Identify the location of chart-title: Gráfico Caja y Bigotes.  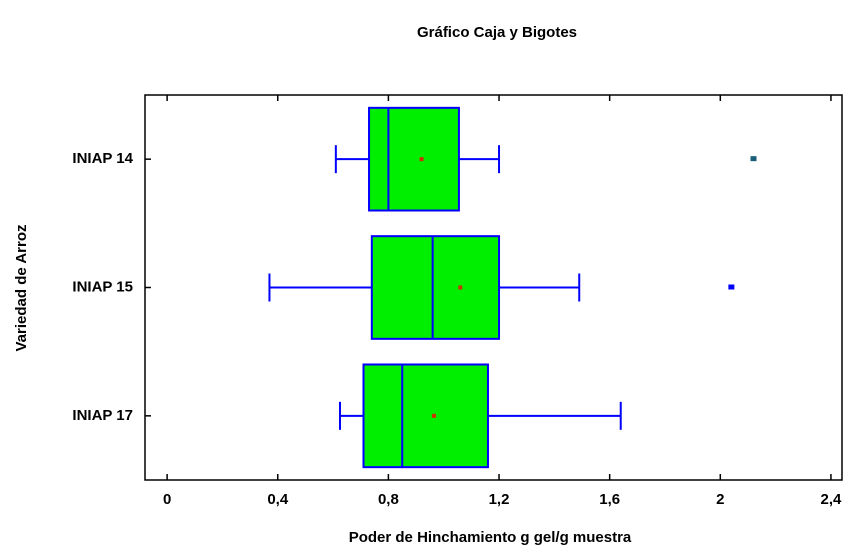
(497, 32).